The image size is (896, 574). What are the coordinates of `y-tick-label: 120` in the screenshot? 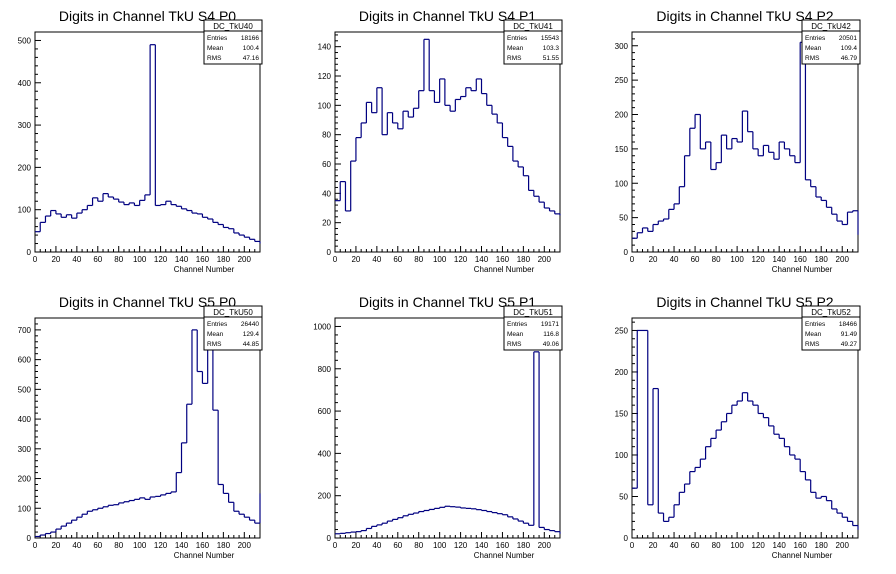 It's located at (325, 76).